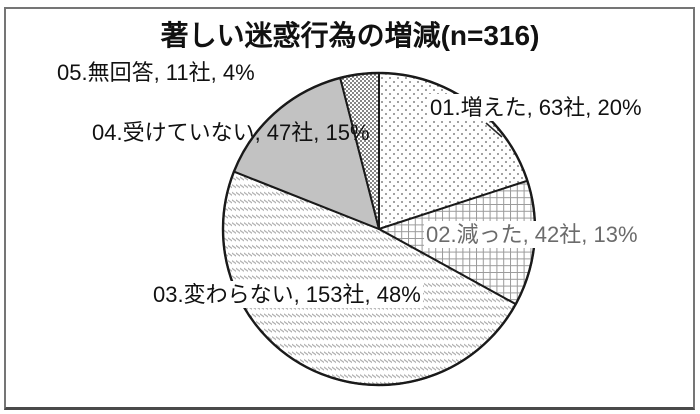 This screenshot has height=414, width=700. I want to click on slice-label-04: 04.受けていない, 47社, 15%, so click(231, 132).